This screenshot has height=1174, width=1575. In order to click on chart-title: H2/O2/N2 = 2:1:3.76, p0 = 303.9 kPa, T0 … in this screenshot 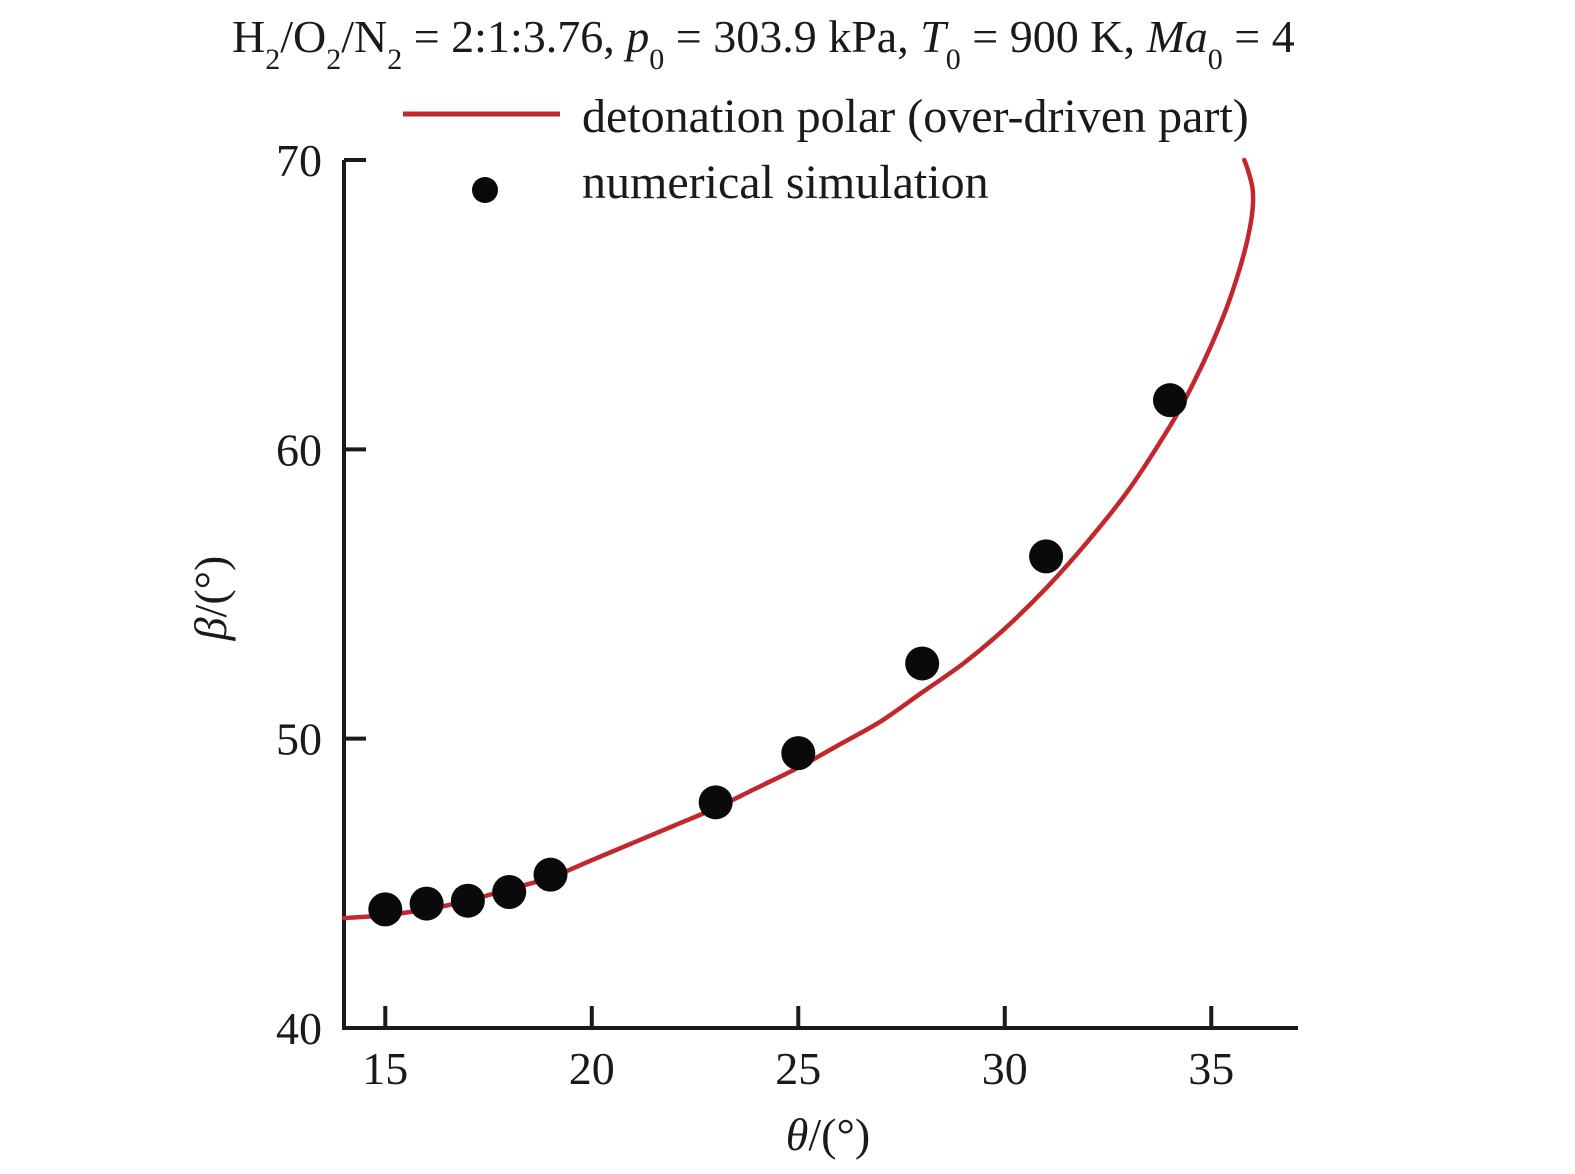, I will do `click(763, 43)`.